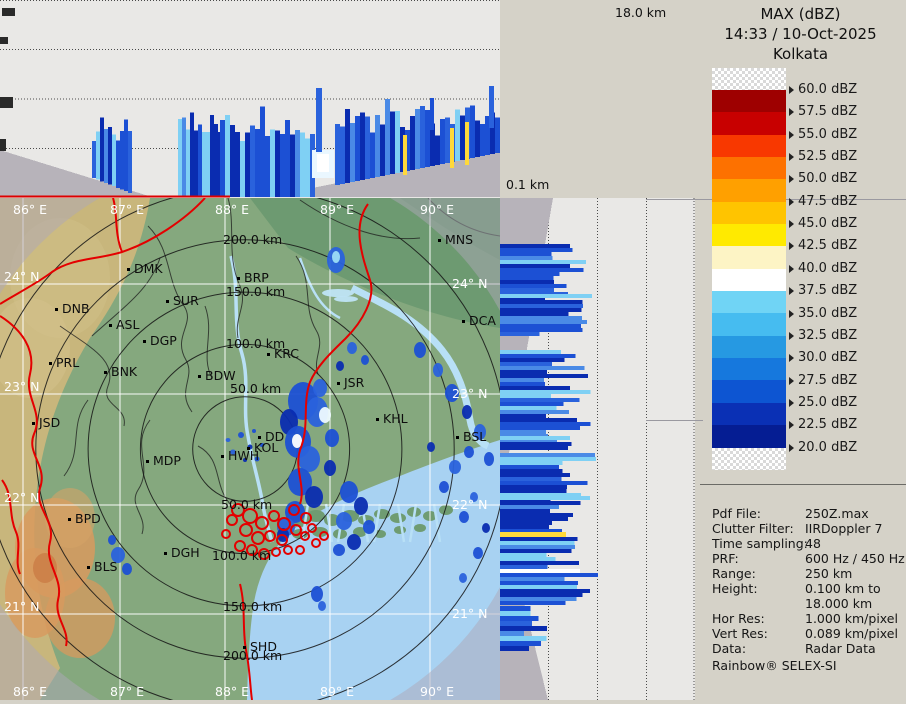  What do you see at coordinates (163, 340) in the screenshot?
I see `city-label-dgp: DGP` at bounding box center [163, 340].